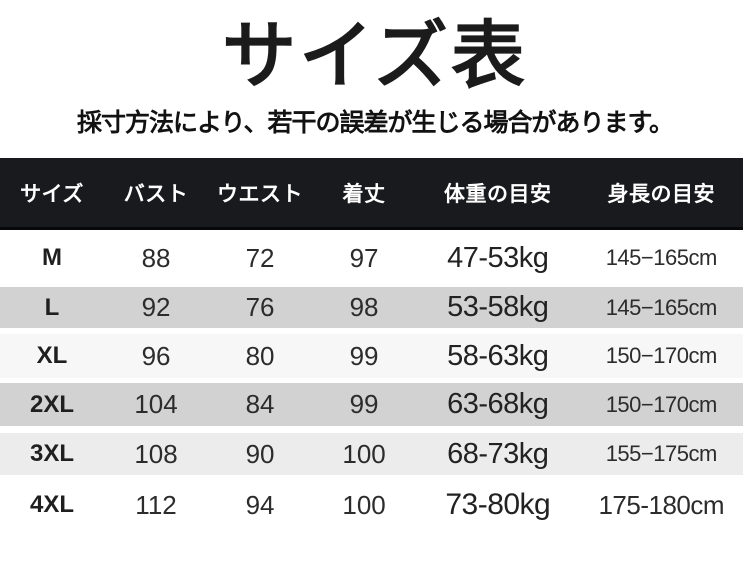  What do you see at coordinates (156, 404) in the screenshot?
I see `bust-value: 104` at bounding box center [156, 404].